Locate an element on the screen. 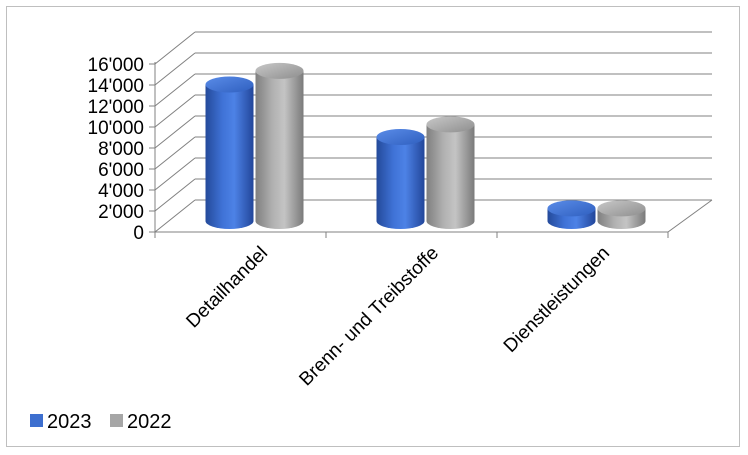 Image resolution: width=748 pixels, height=455 pixels. bar-2022-detailhandel is located at coordinates (279, 145).